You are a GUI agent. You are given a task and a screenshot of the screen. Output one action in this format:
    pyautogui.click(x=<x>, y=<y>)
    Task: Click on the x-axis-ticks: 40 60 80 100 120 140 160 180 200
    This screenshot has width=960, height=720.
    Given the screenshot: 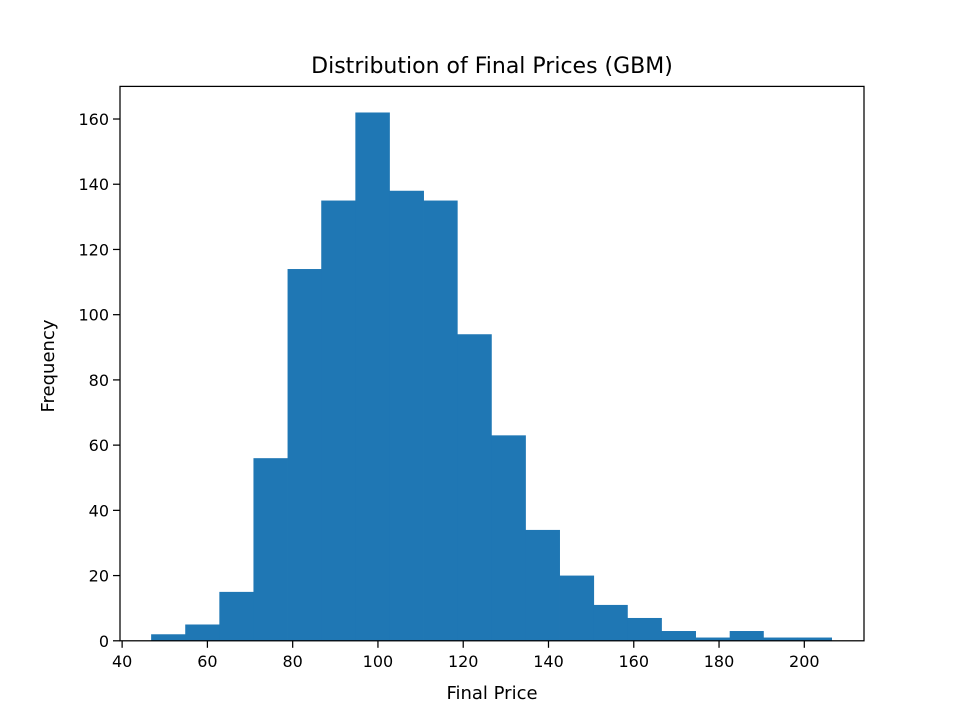 What is the action you would take?
    pyautogui.click(x=466, y=655)
    